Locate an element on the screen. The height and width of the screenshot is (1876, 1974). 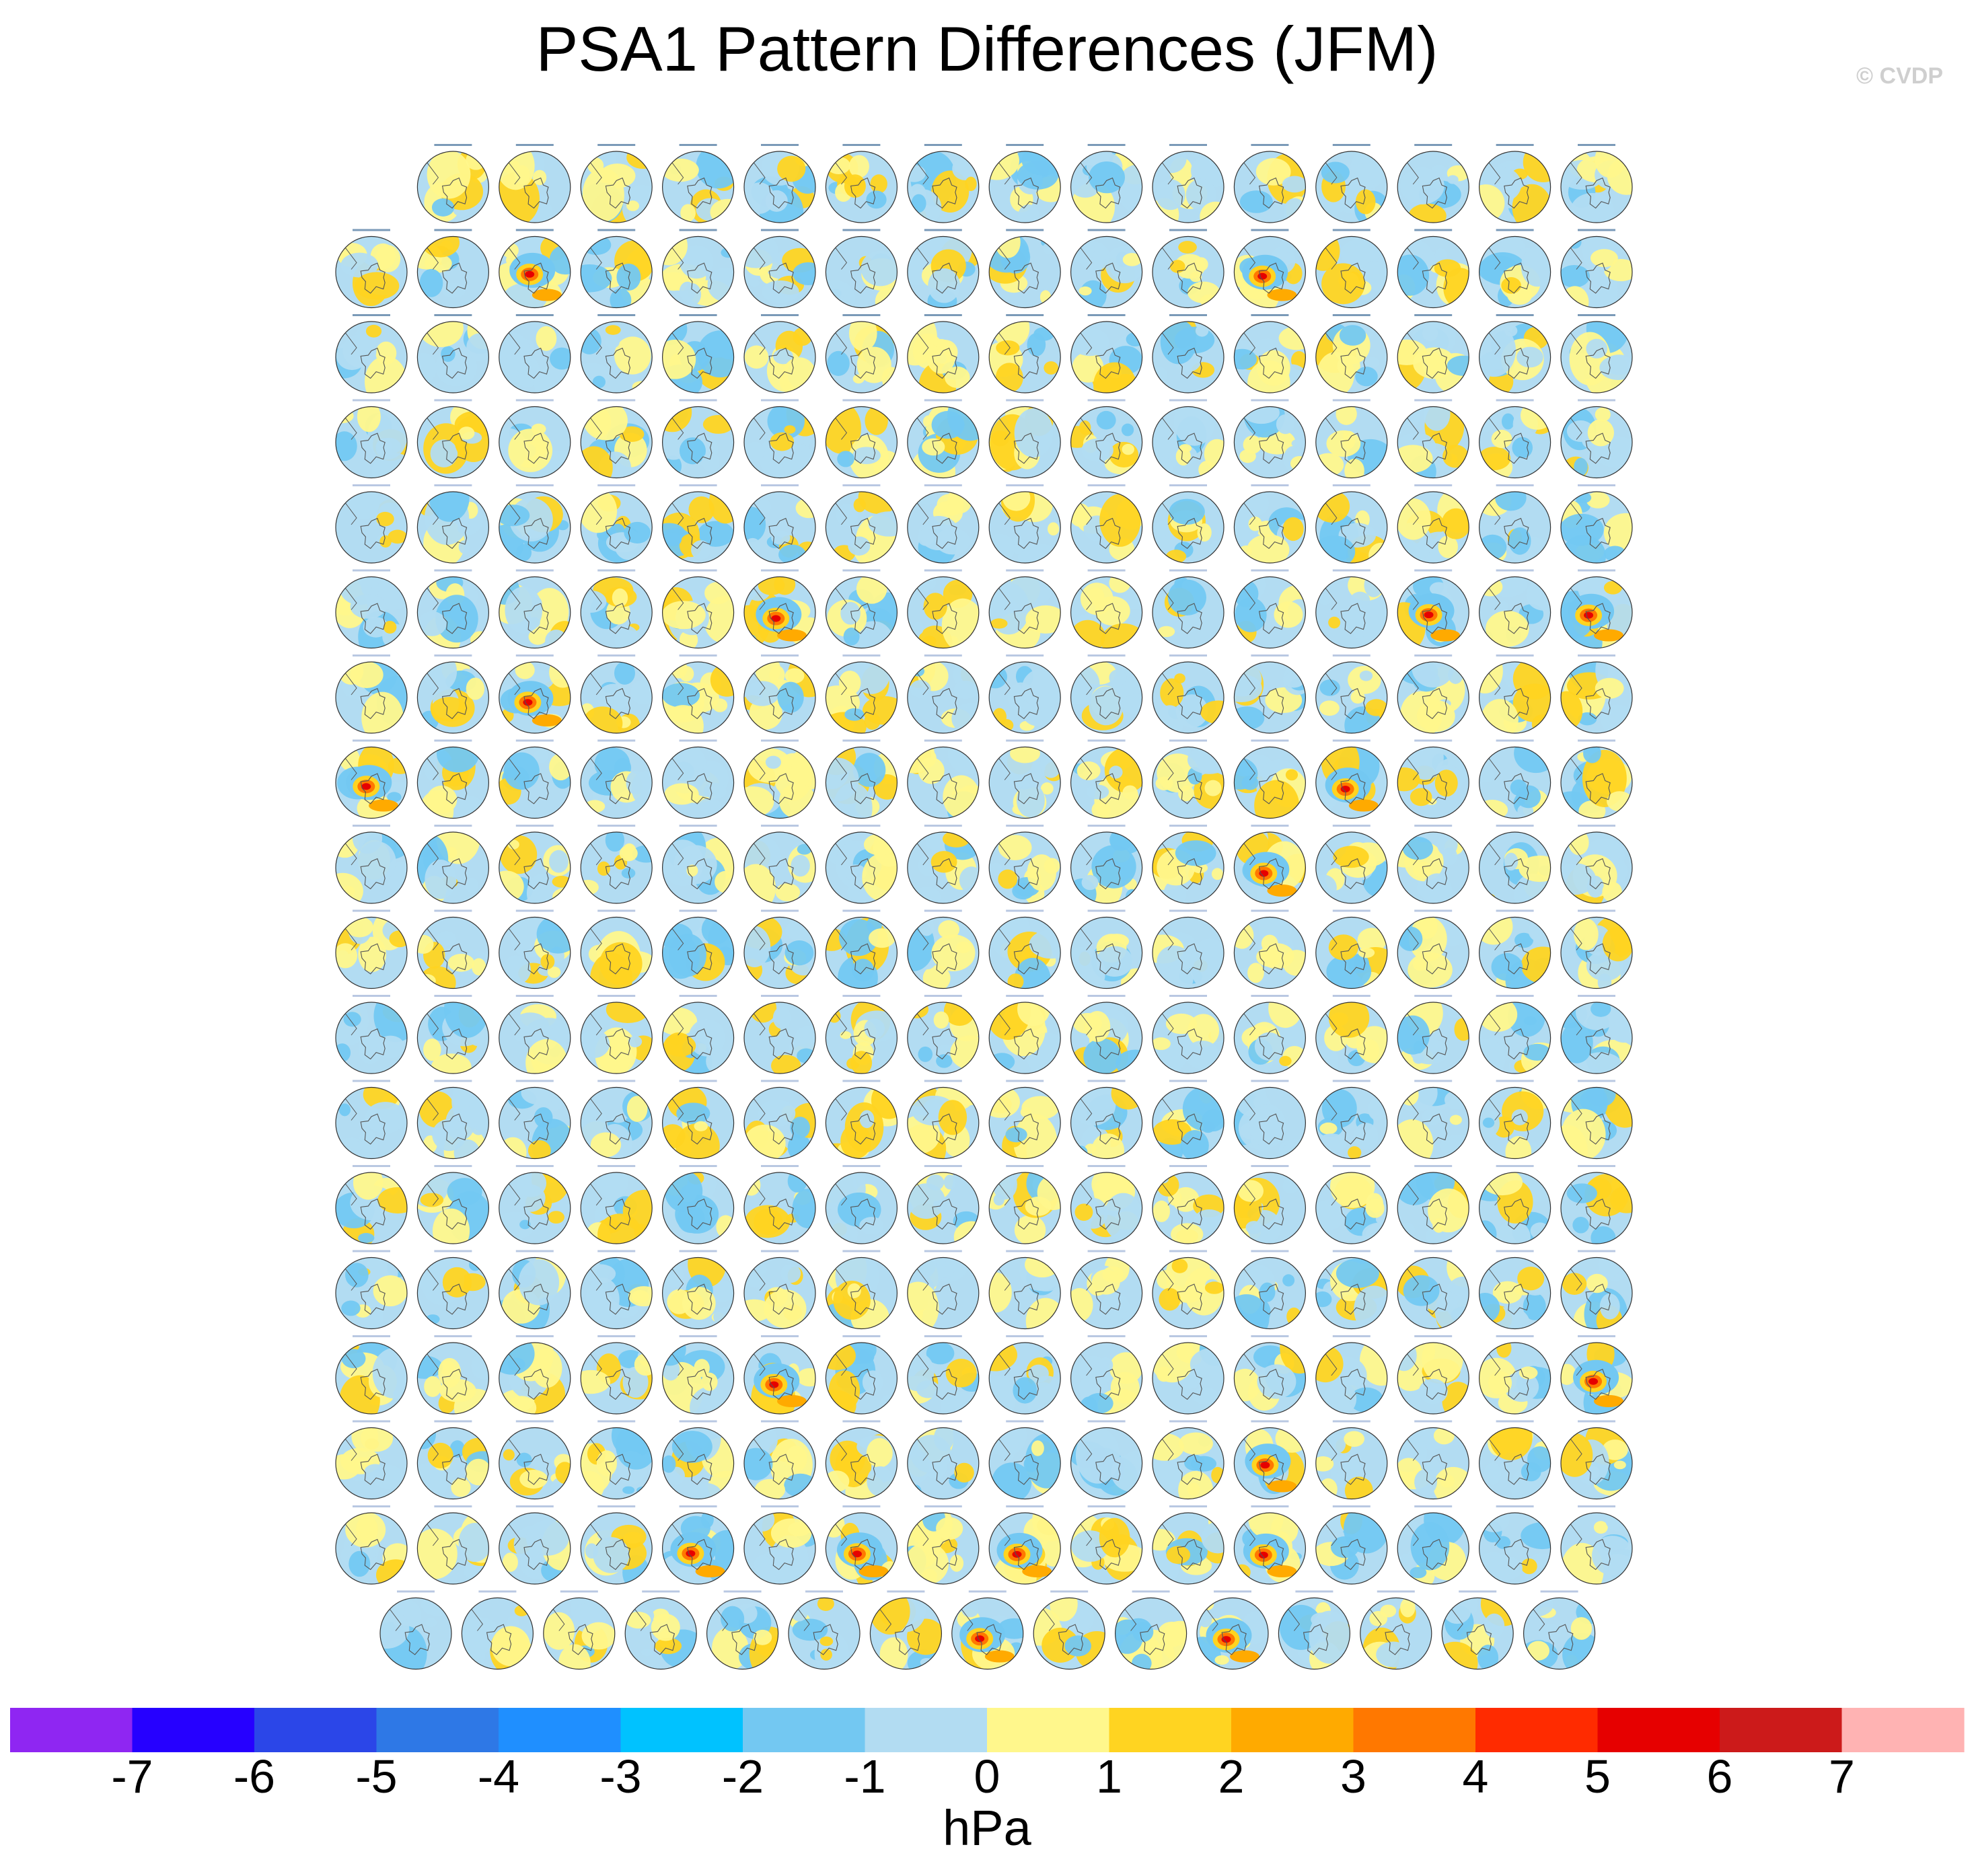
colorbar-tick-label: -5 is located at coordinates (376, 1776).